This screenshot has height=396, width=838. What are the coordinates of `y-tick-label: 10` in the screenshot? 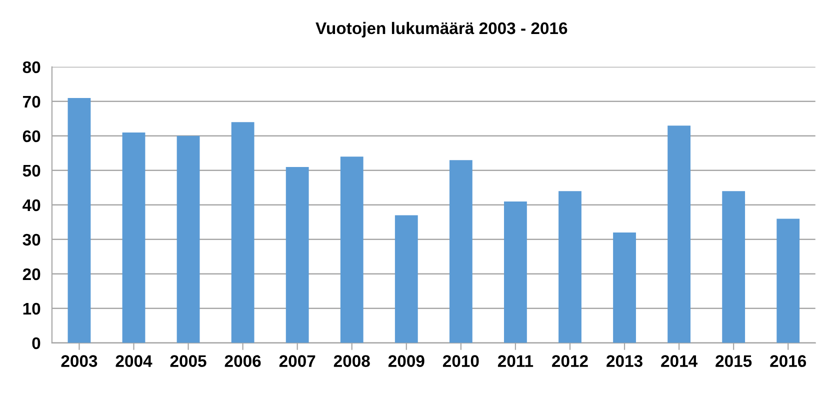 It's located at (31, 308).